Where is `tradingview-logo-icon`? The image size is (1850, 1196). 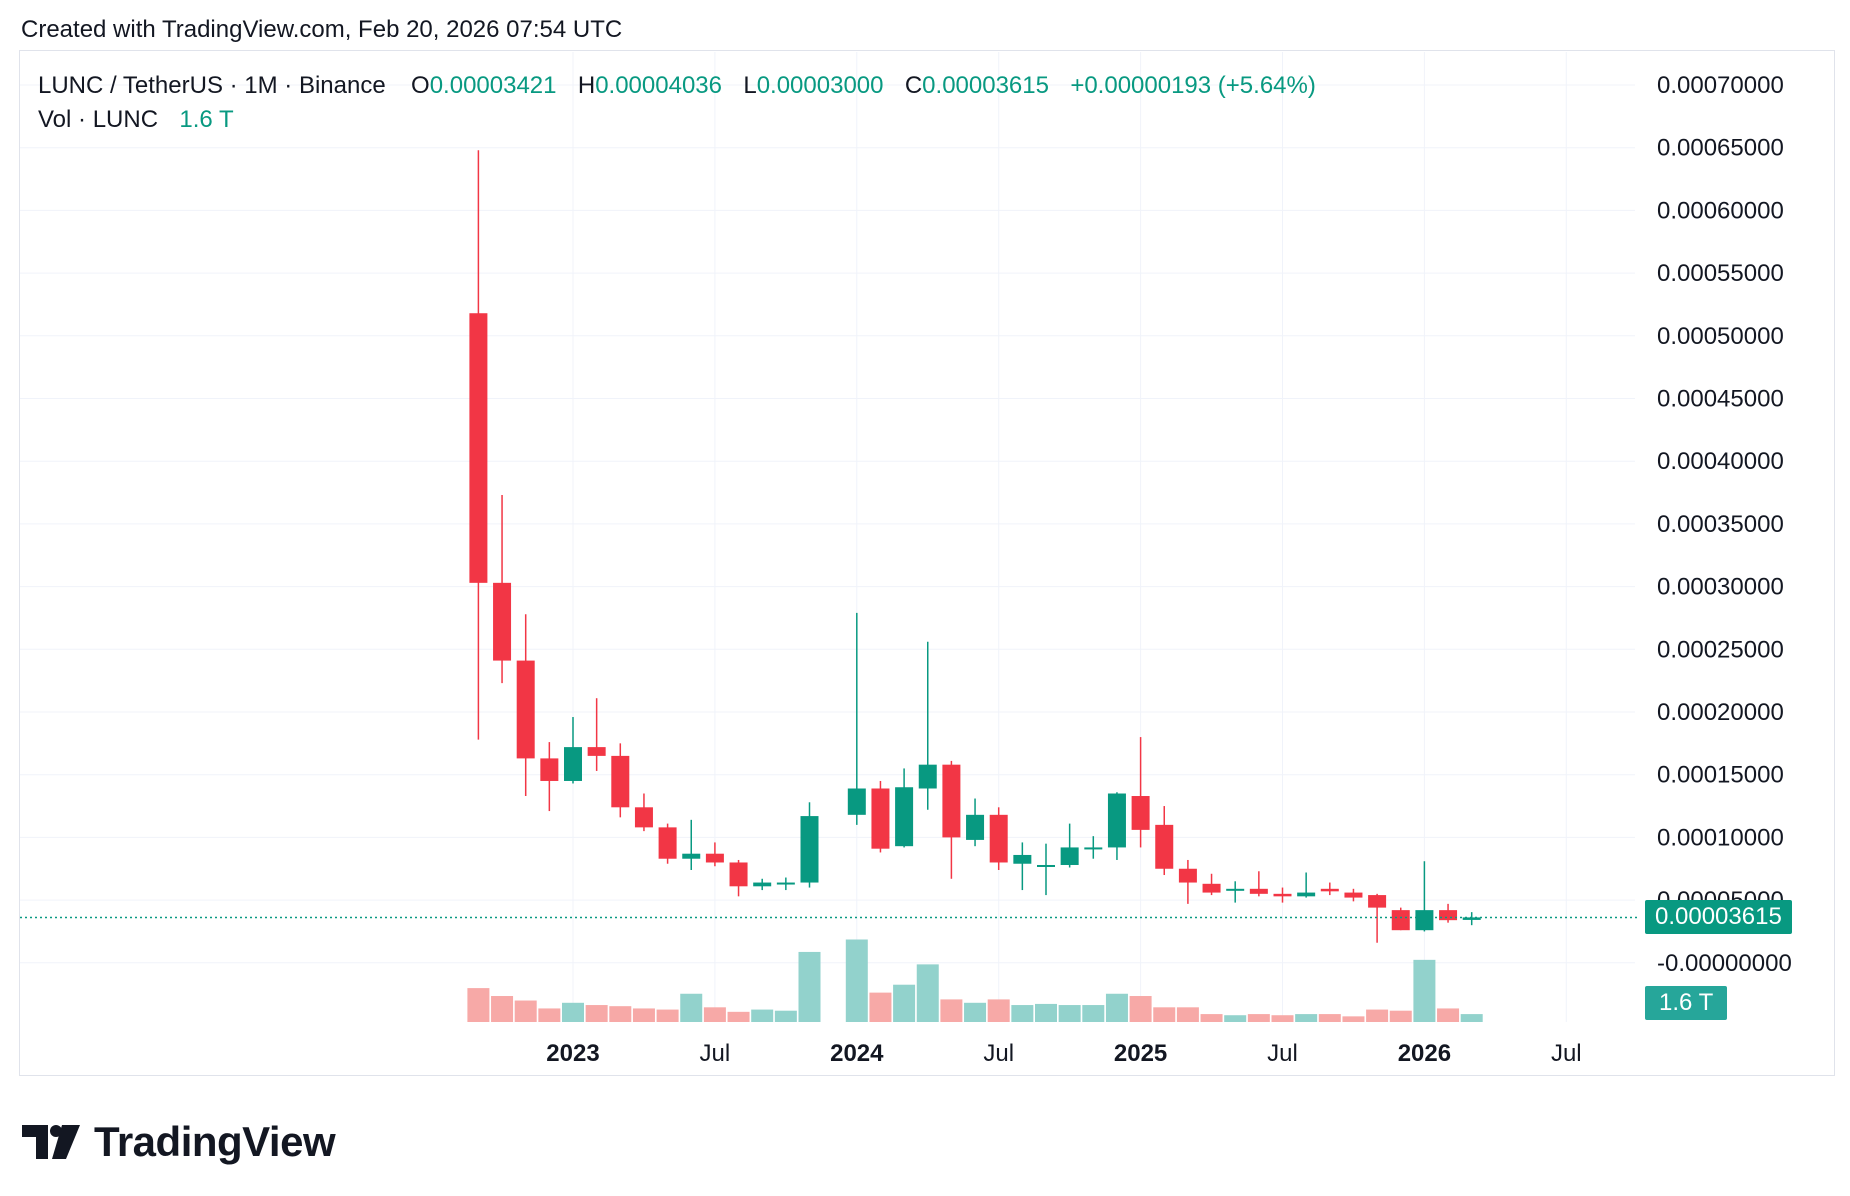 tradingview-logo-icon is located at coordinates (51, 1142).